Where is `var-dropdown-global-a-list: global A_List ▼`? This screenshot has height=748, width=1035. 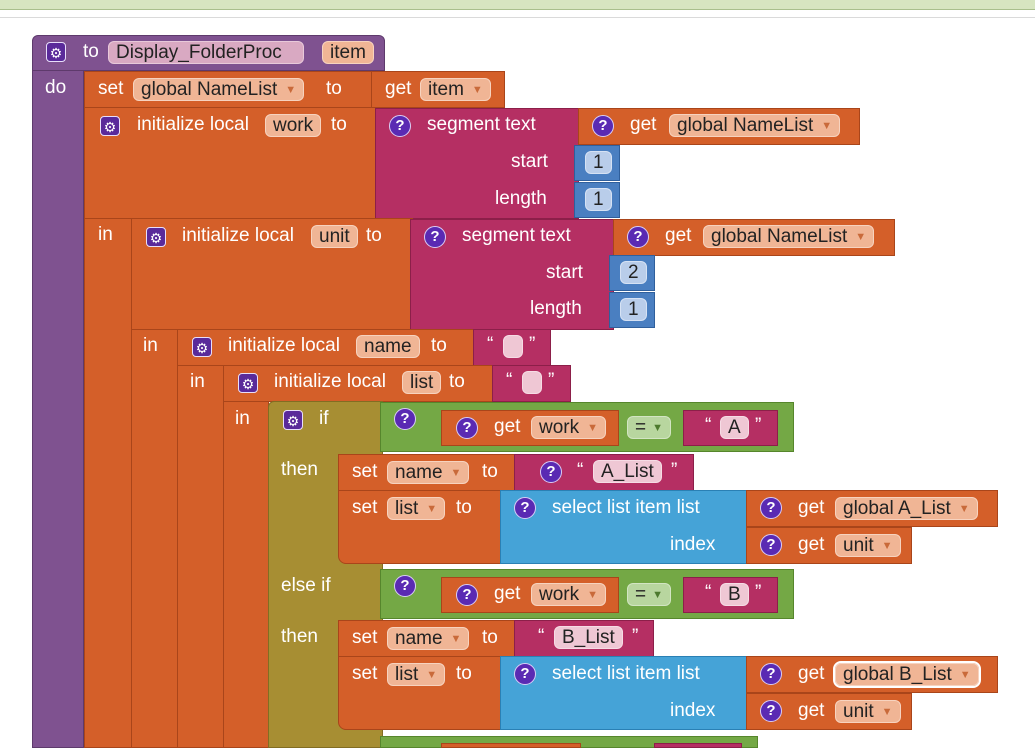 var-dropdown-global-a-list: global A_List ▼ is located at coordinates (906, 508).